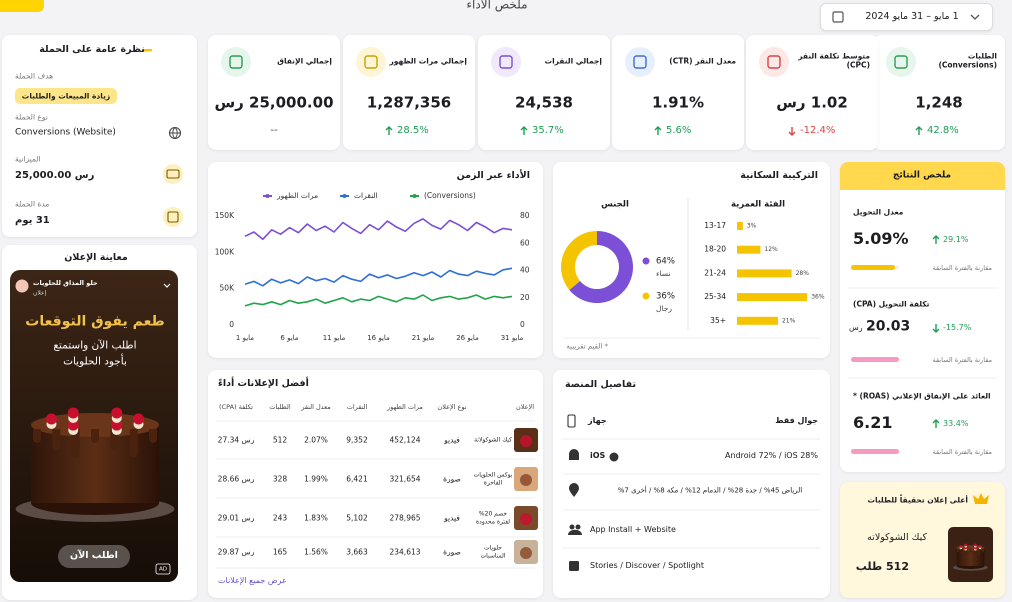  I want to click on table-cell: 5,102, so click(357, 518).